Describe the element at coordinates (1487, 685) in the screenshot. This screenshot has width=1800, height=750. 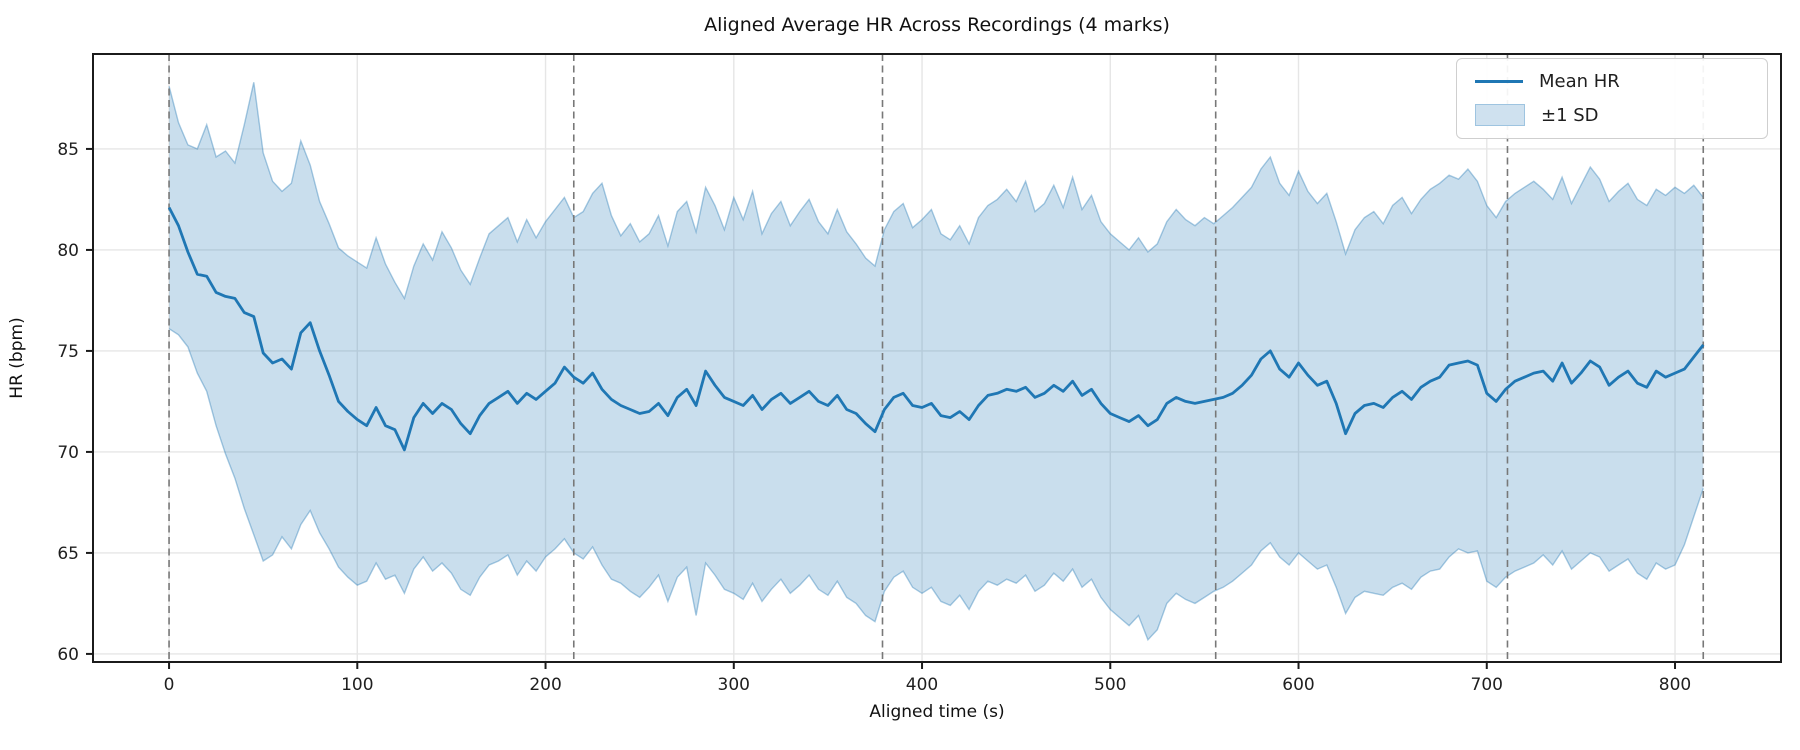
I see `x-tick-label: 700` at that location.